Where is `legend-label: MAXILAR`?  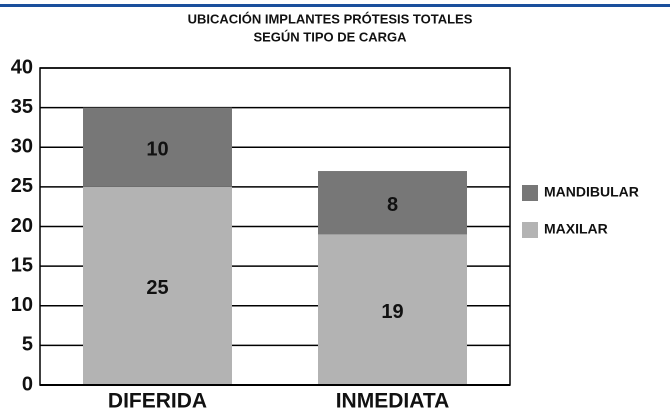
legend-label: MAXILAR is located at coordinates (576, 229).